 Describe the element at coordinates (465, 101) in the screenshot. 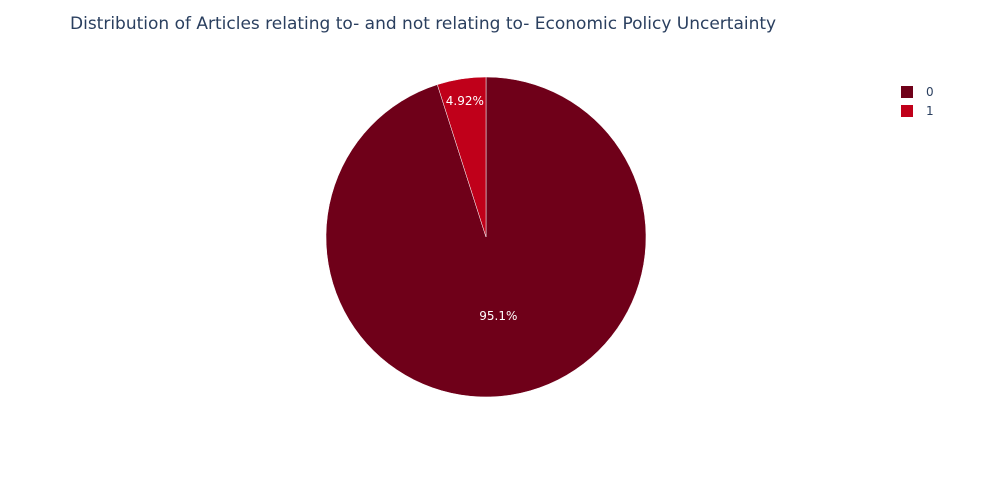

I see `pie-slice-label-1: 4.92%` at that location.